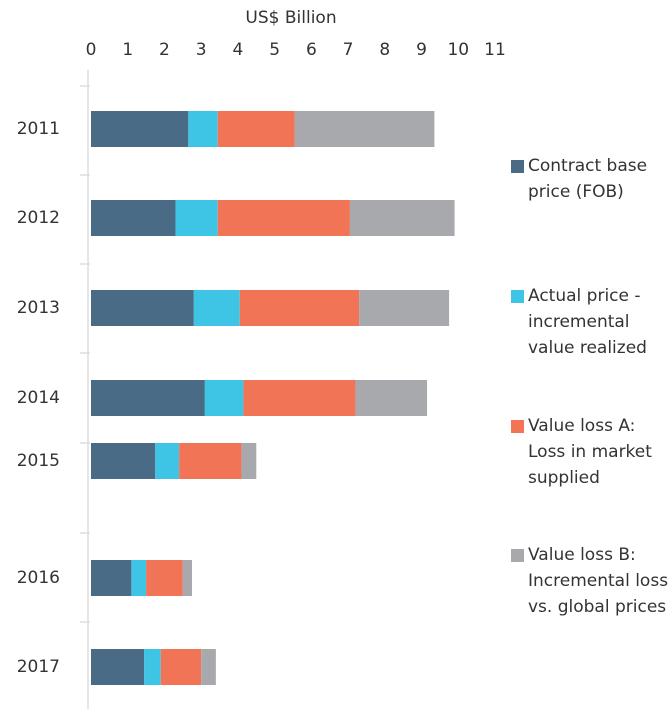 This screenshot has width=672, height=709. Describe the element at coordinates (38, 461) in the screenshot. I see `y-tick-label: 2015` at that location.